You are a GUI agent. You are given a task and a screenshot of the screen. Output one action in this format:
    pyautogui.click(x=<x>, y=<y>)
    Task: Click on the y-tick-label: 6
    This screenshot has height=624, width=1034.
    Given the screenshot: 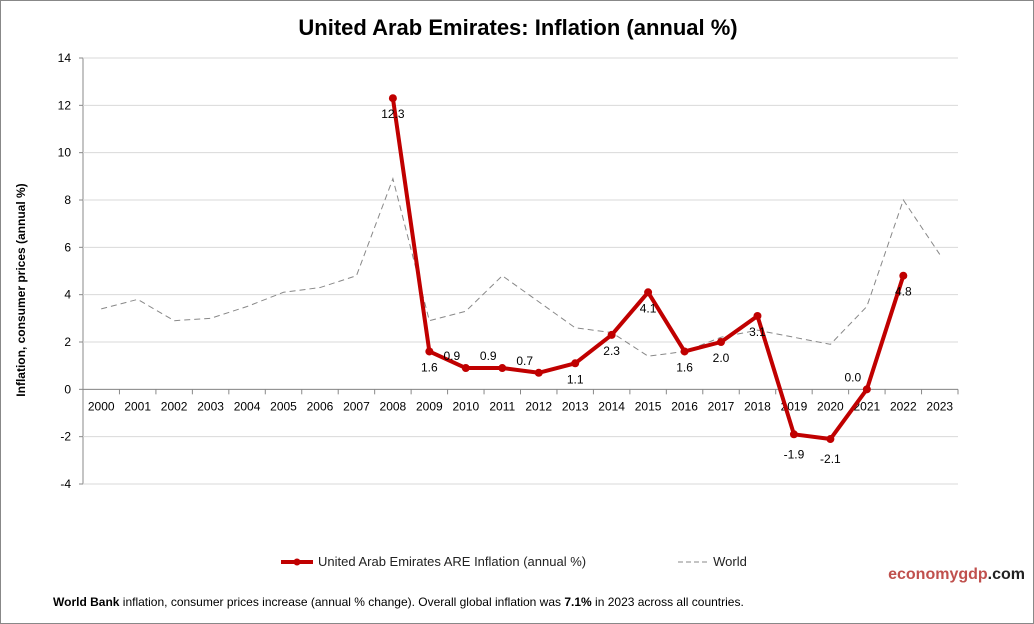 What is the action you would take?
    pyautogui.click(x=67, y=247)
    